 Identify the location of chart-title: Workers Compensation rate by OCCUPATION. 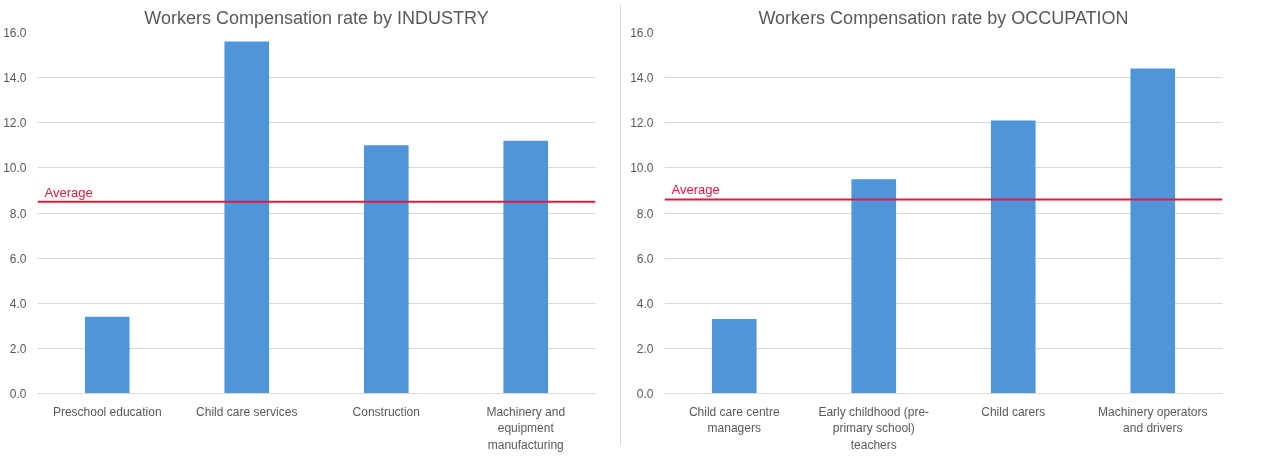
(943, 17).